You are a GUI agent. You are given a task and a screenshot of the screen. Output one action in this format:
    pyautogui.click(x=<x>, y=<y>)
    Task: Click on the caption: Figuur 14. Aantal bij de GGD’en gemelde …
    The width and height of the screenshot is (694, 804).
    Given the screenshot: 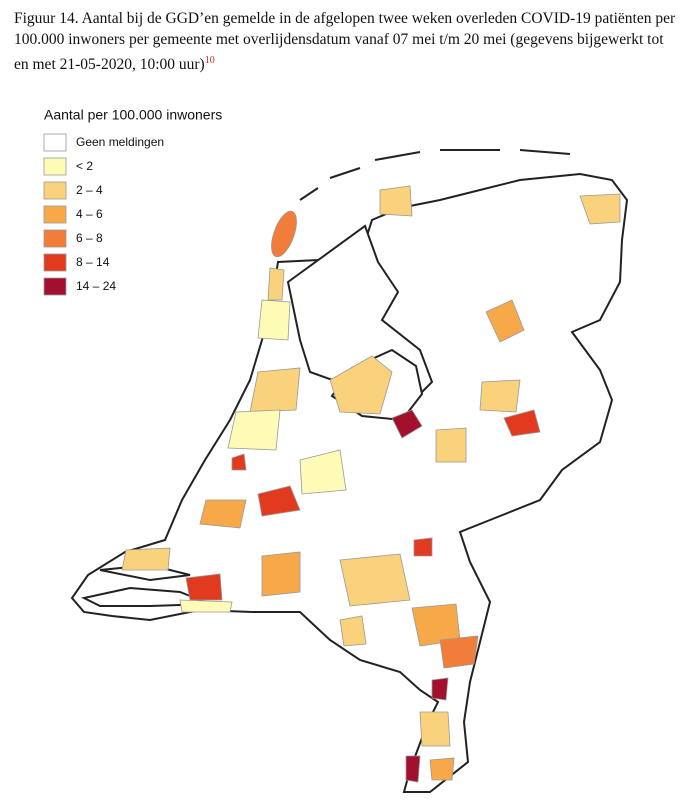 What is the action you would take?
    pyautogui.click(x=348, y=41)
    